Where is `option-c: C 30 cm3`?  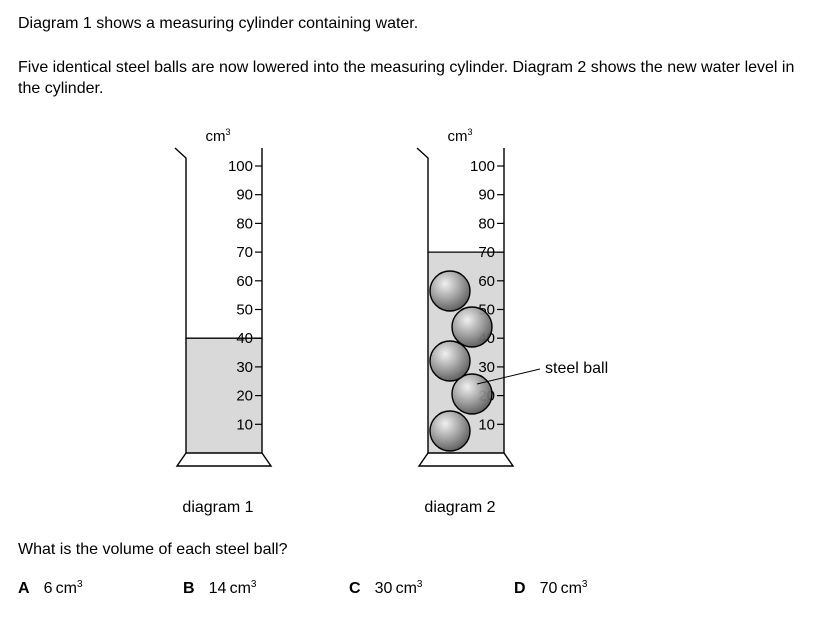 option-c: C 30 cm3 is located at coordinates (385, 589).